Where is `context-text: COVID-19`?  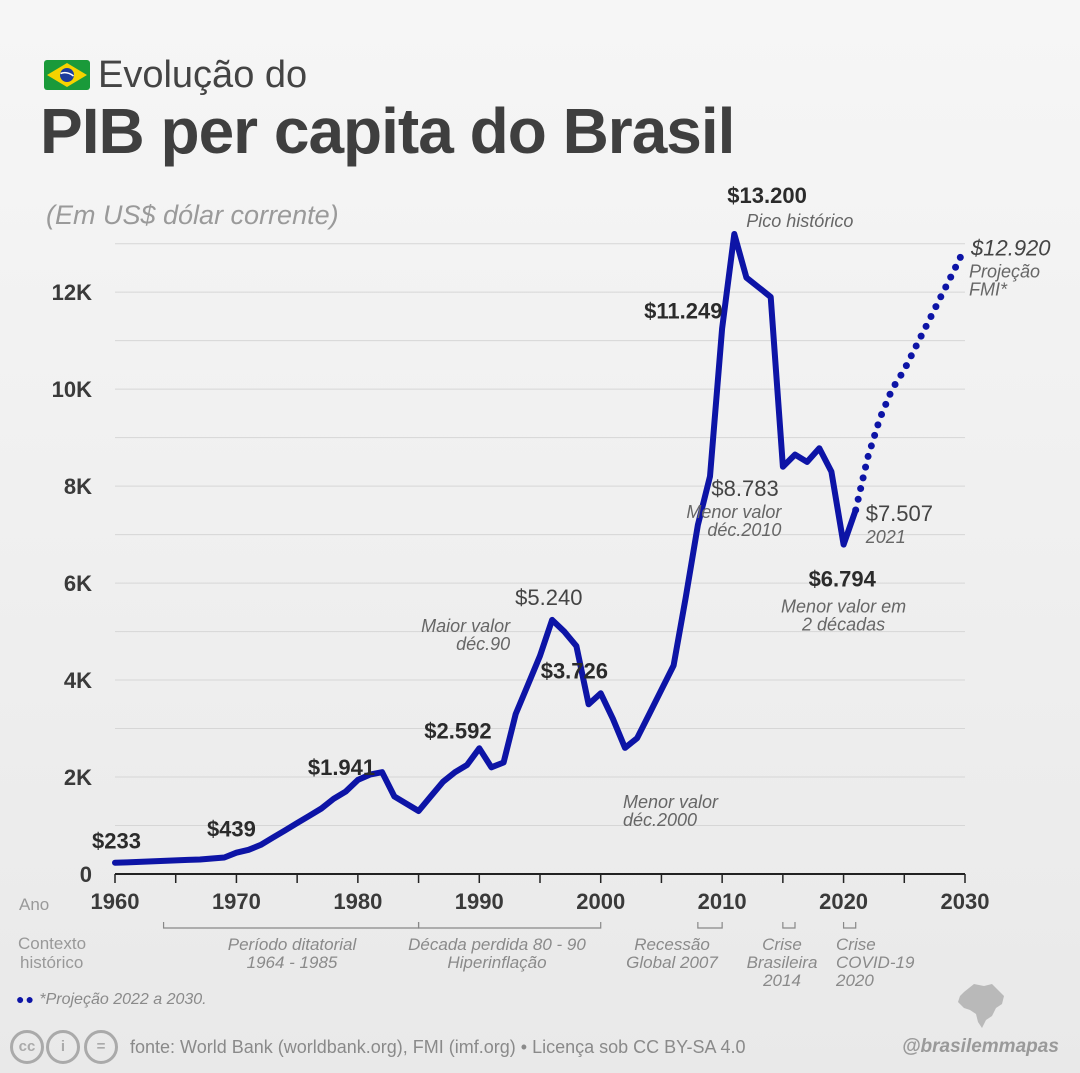
context-text: COVID-19 is located at coordinates (875, 962).